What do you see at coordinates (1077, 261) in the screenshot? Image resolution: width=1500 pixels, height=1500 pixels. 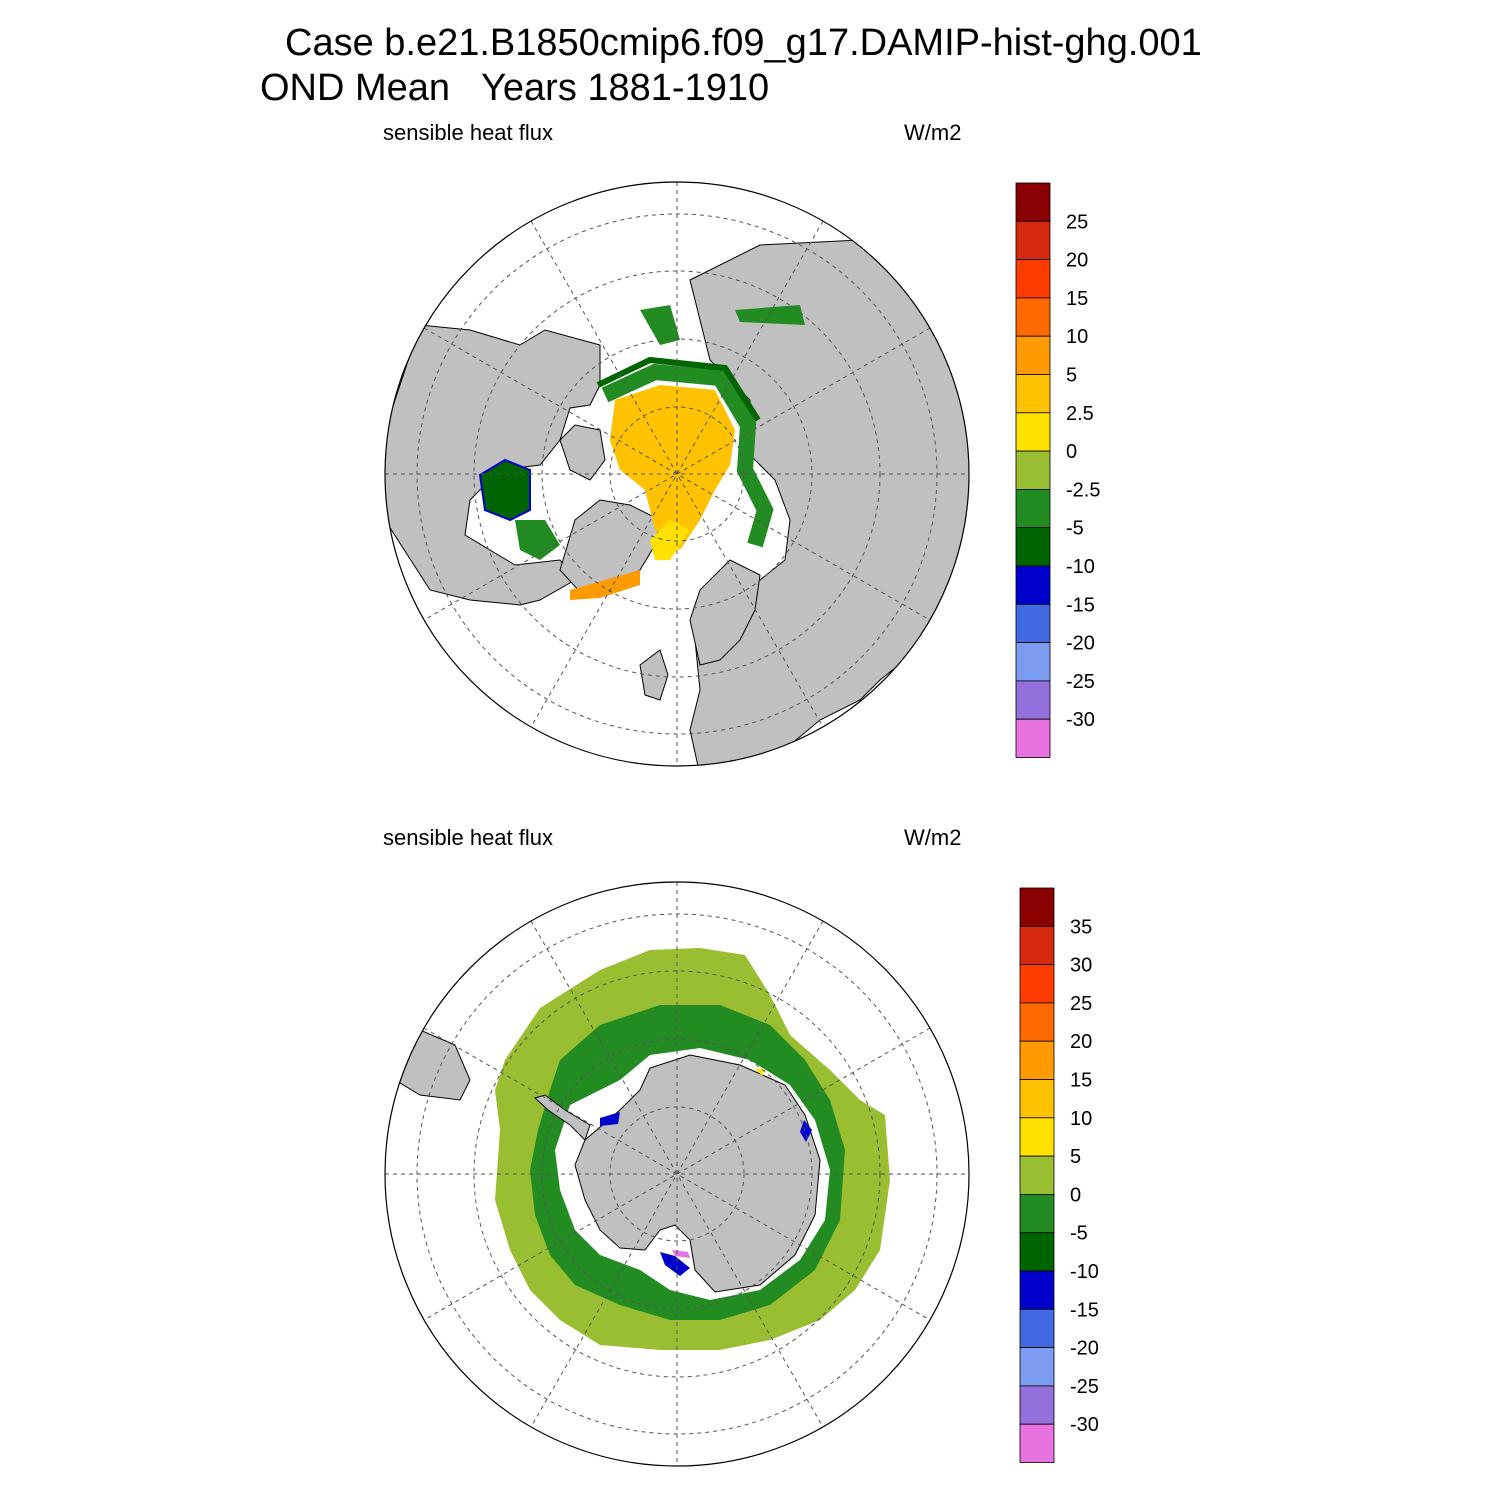 I see `north-colorbar-tick-label: 20` at bounding box center [1077, 261].